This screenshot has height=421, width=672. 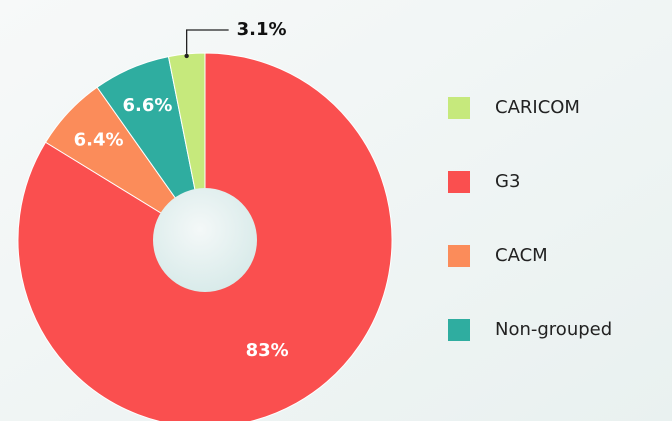 What do you see at coordinates (186, 56) in the screenshot?
I see `leader-dot` at bounding box center [186, 56].